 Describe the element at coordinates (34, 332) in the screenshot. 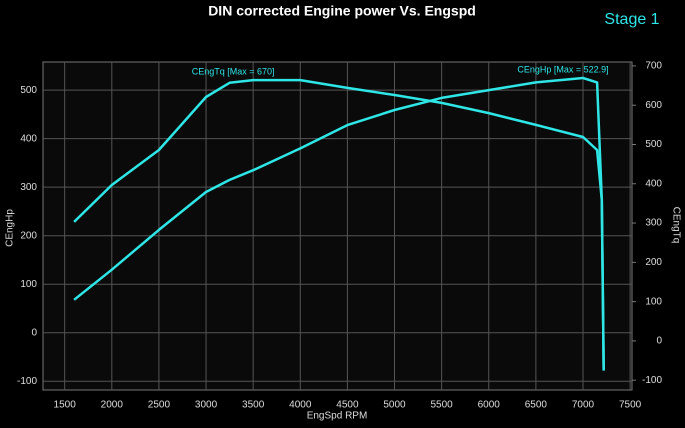

I see `y-tick-label: 0` at that location.